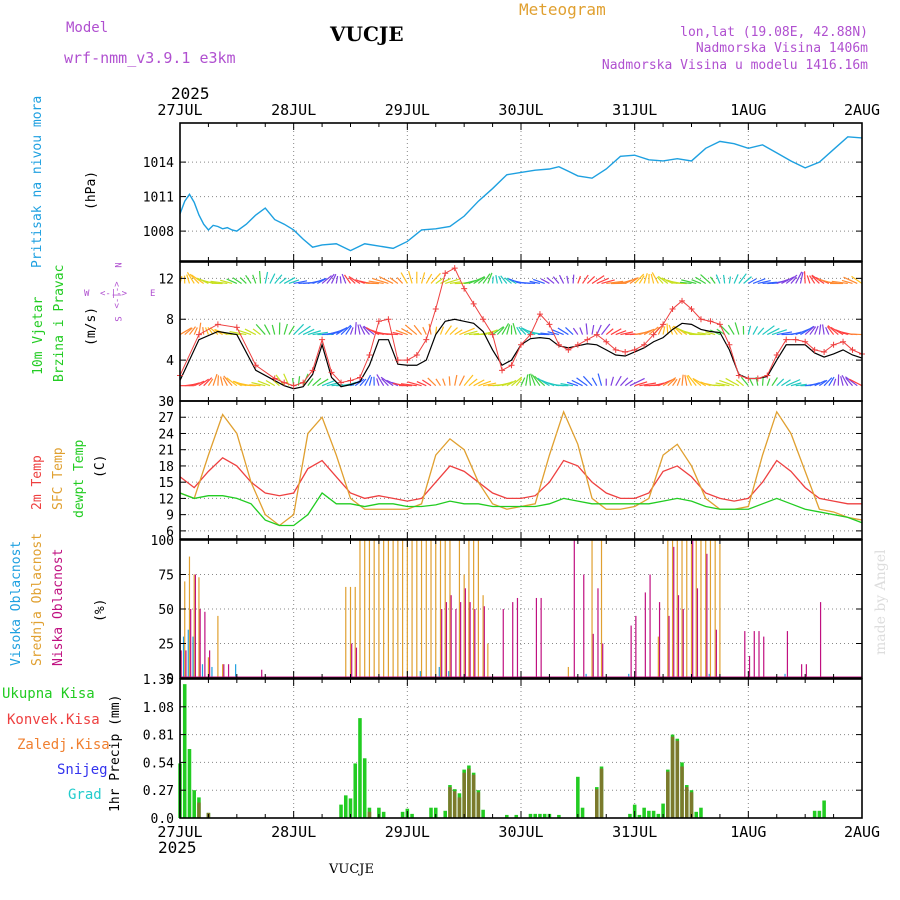 This screenshot has width=900, height=900. Describe the element at coordinates (562, 9) in the screenshot. I see `chart-title: Meteogram` at that location.